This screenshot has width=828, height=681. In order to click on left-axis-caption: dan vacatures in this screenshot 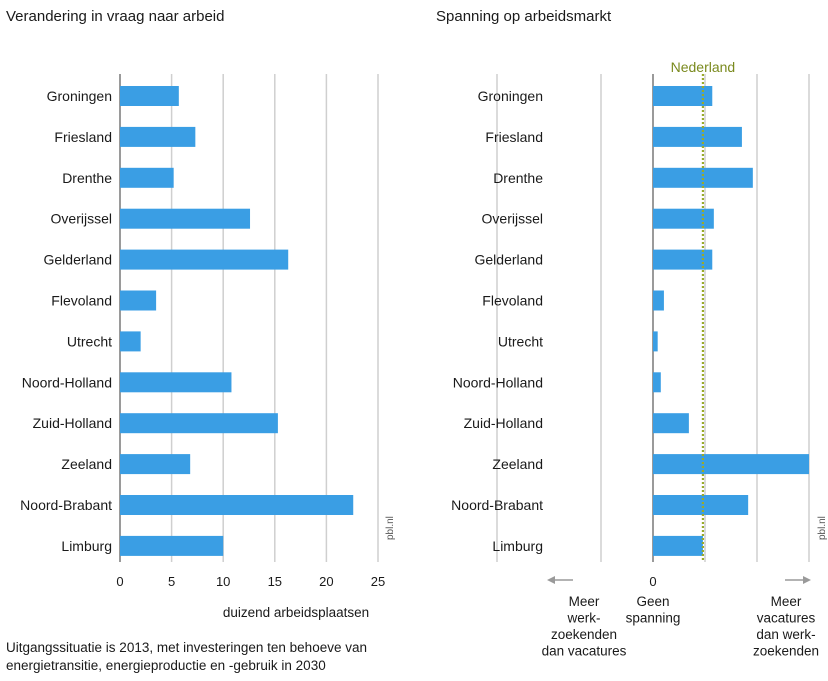, I will do `click(584, 651)`.